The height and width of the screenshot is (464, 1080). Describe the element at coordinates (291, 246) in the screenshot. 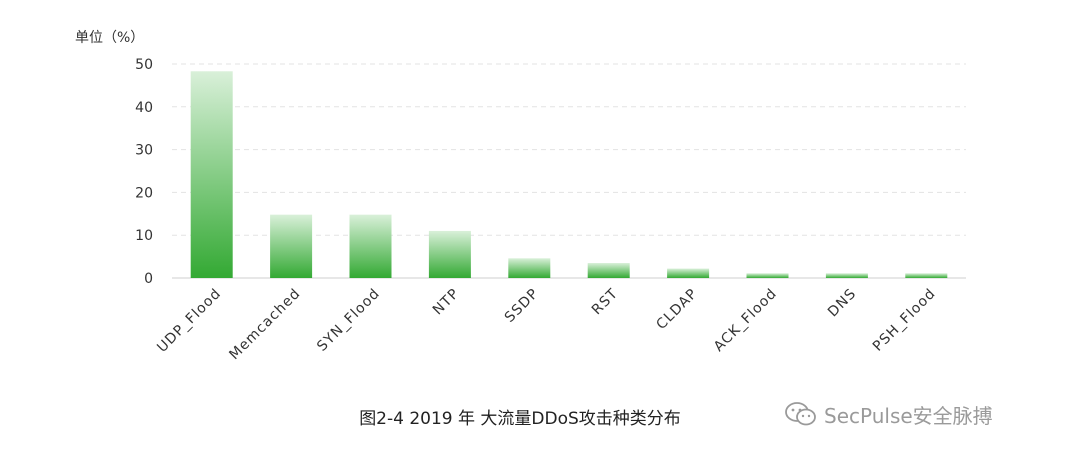

I see `bar-memcached` at that location.